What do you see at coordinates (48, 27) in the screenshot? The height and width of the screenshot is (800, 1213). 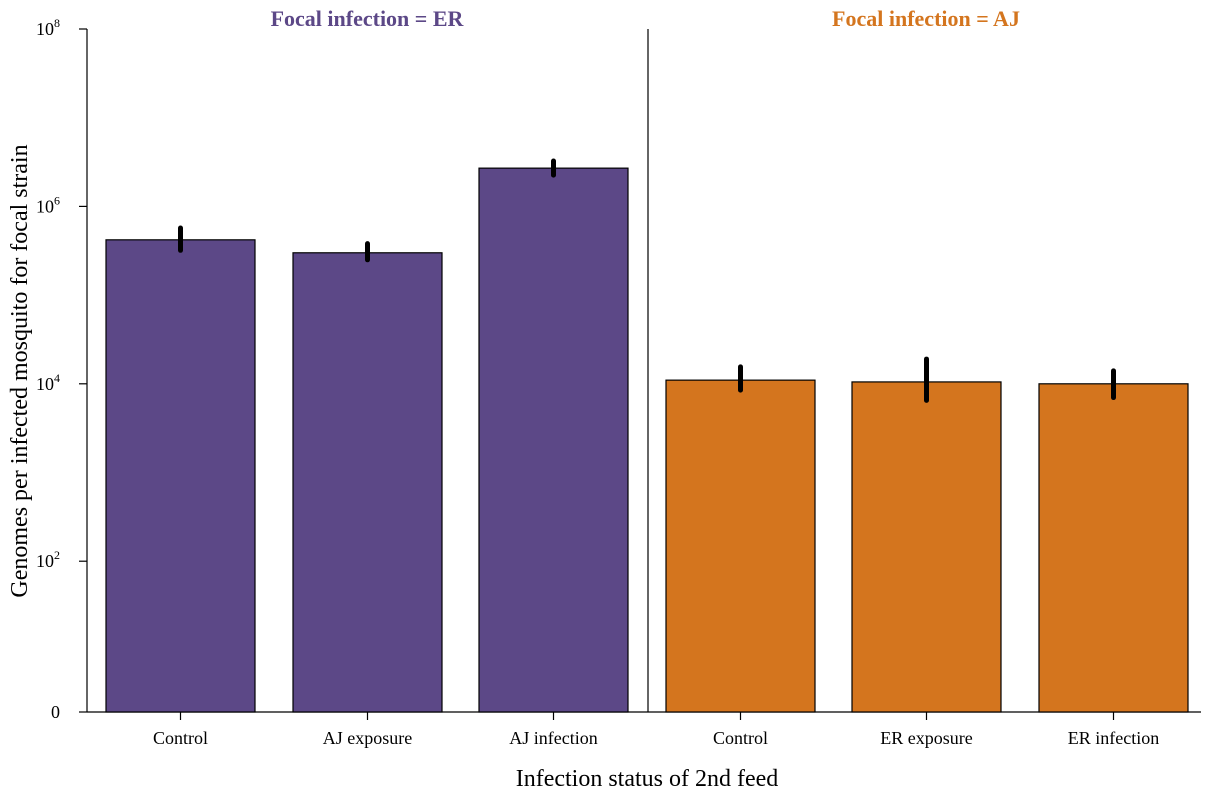 I see `y-tick-label: 10⁸` at bounding box center [48, 27].